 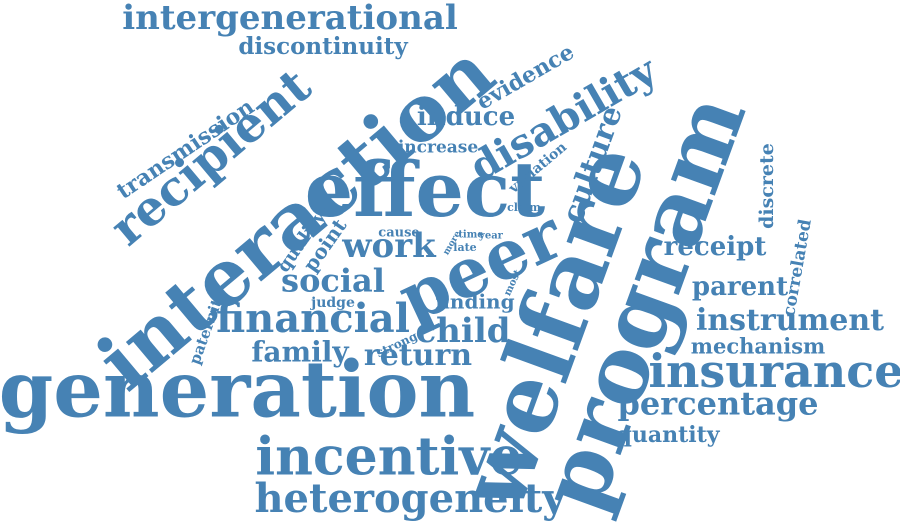 What do you see at coordinates (462, 331) in the screenshot?
I see `word-child: child` at bounding box center [462, 331].